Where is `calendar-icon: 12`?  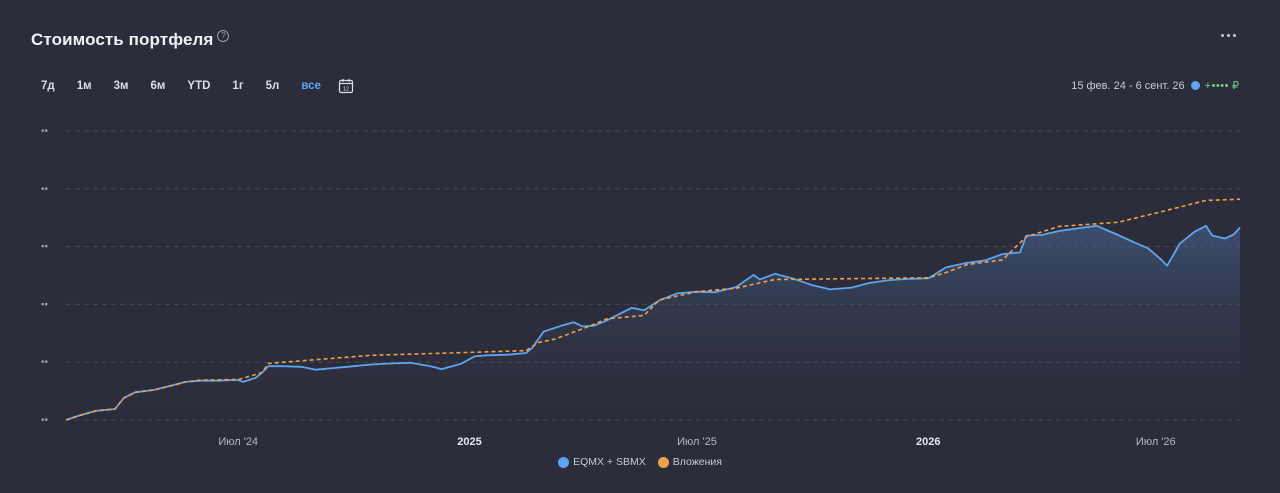 calendar-icon: 12 is located at coordinates (346, 86).